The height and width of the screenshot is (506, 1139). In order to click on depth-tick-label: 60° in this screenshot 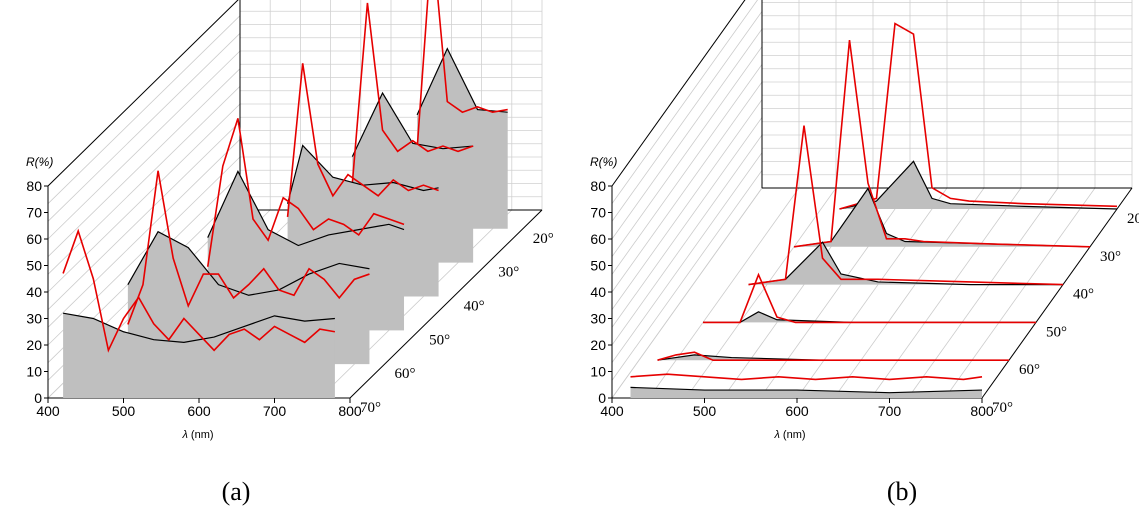, I will do `click(1029, 370)`.